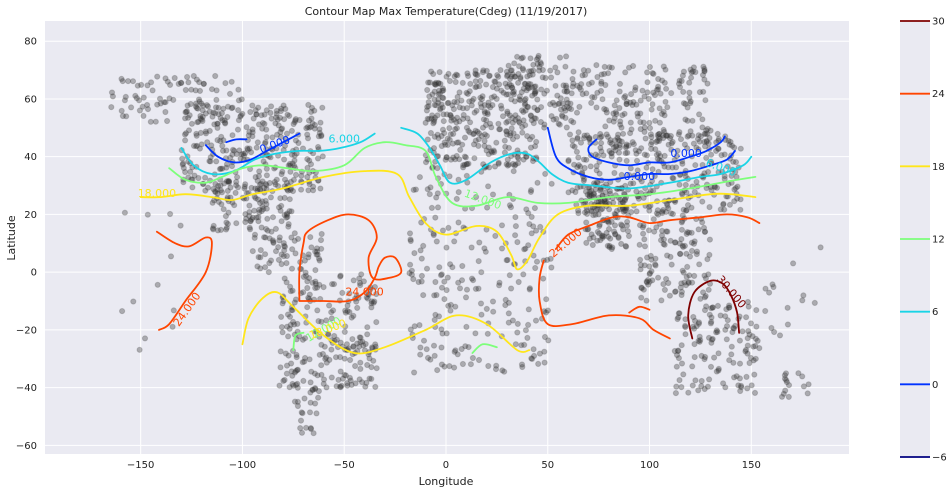 The image size is (946, 493). Describe the element at coordinates (140, 465) in the screenshot. I see `x-tick-label: −150` at that location.